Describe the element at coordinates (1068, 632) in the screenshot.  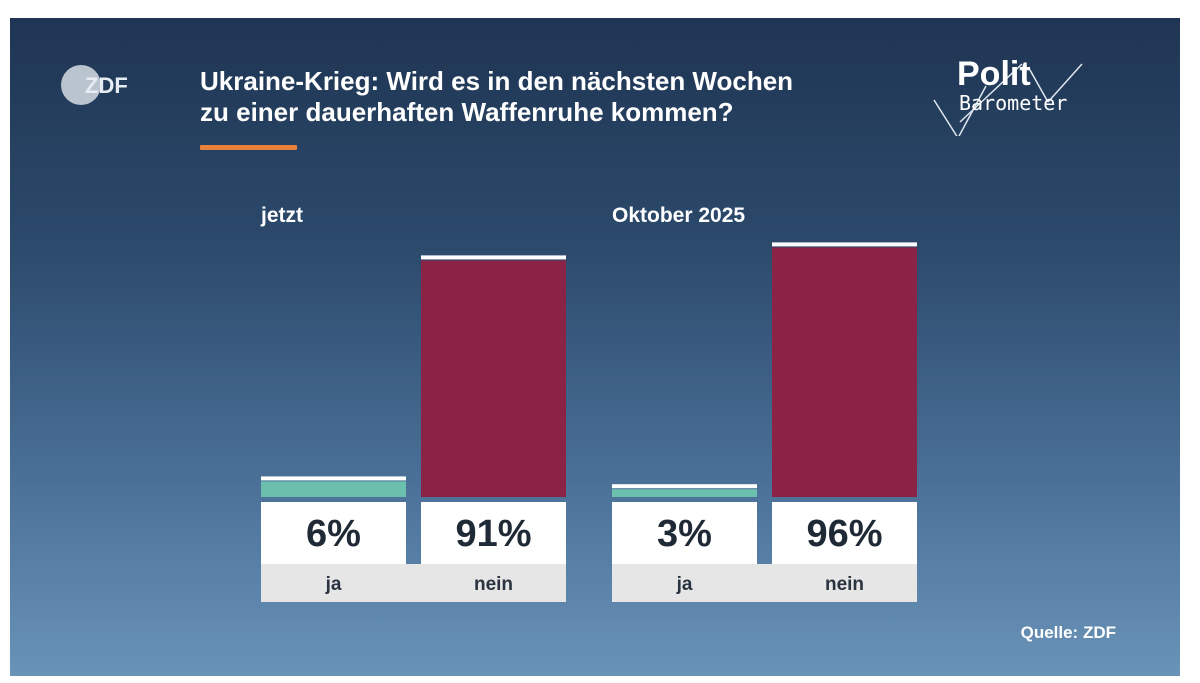
I see `source-label: Quelle: ZDF` at that location.